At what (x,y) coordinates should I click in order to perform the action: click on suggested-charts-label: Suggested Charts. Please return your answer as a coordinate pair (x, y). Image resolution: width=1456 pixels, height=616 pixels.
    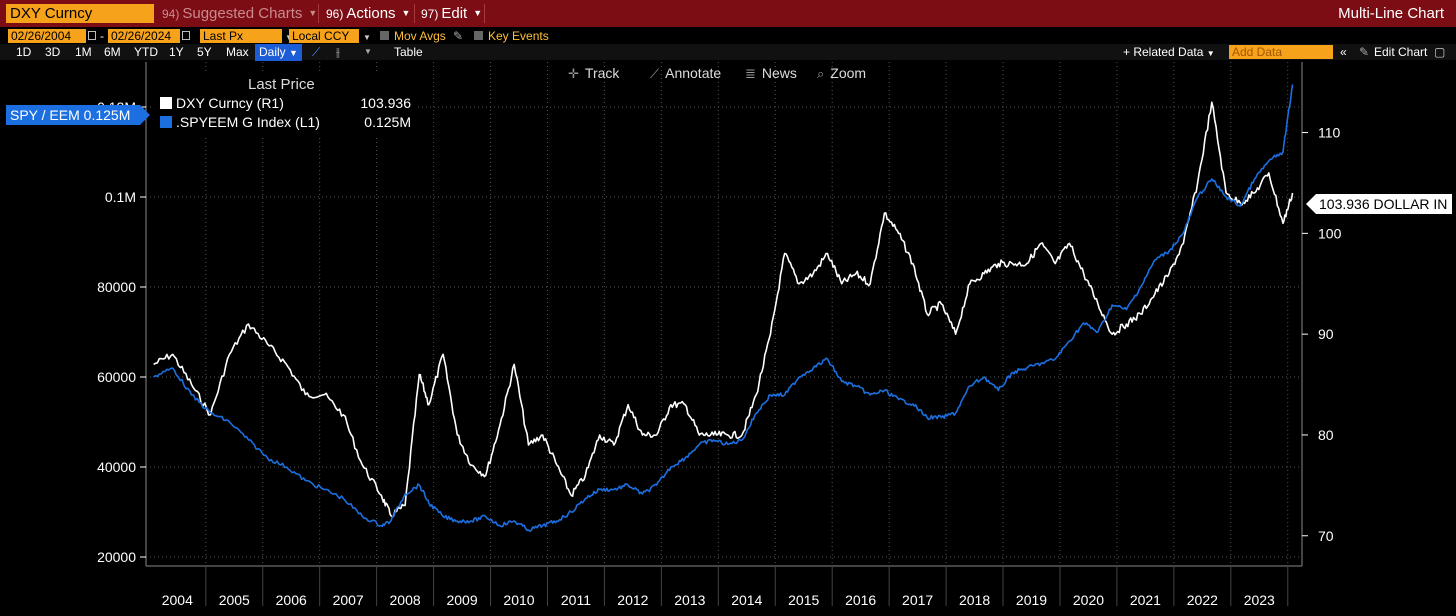
    Looking at the image, I should click on (242, 13).